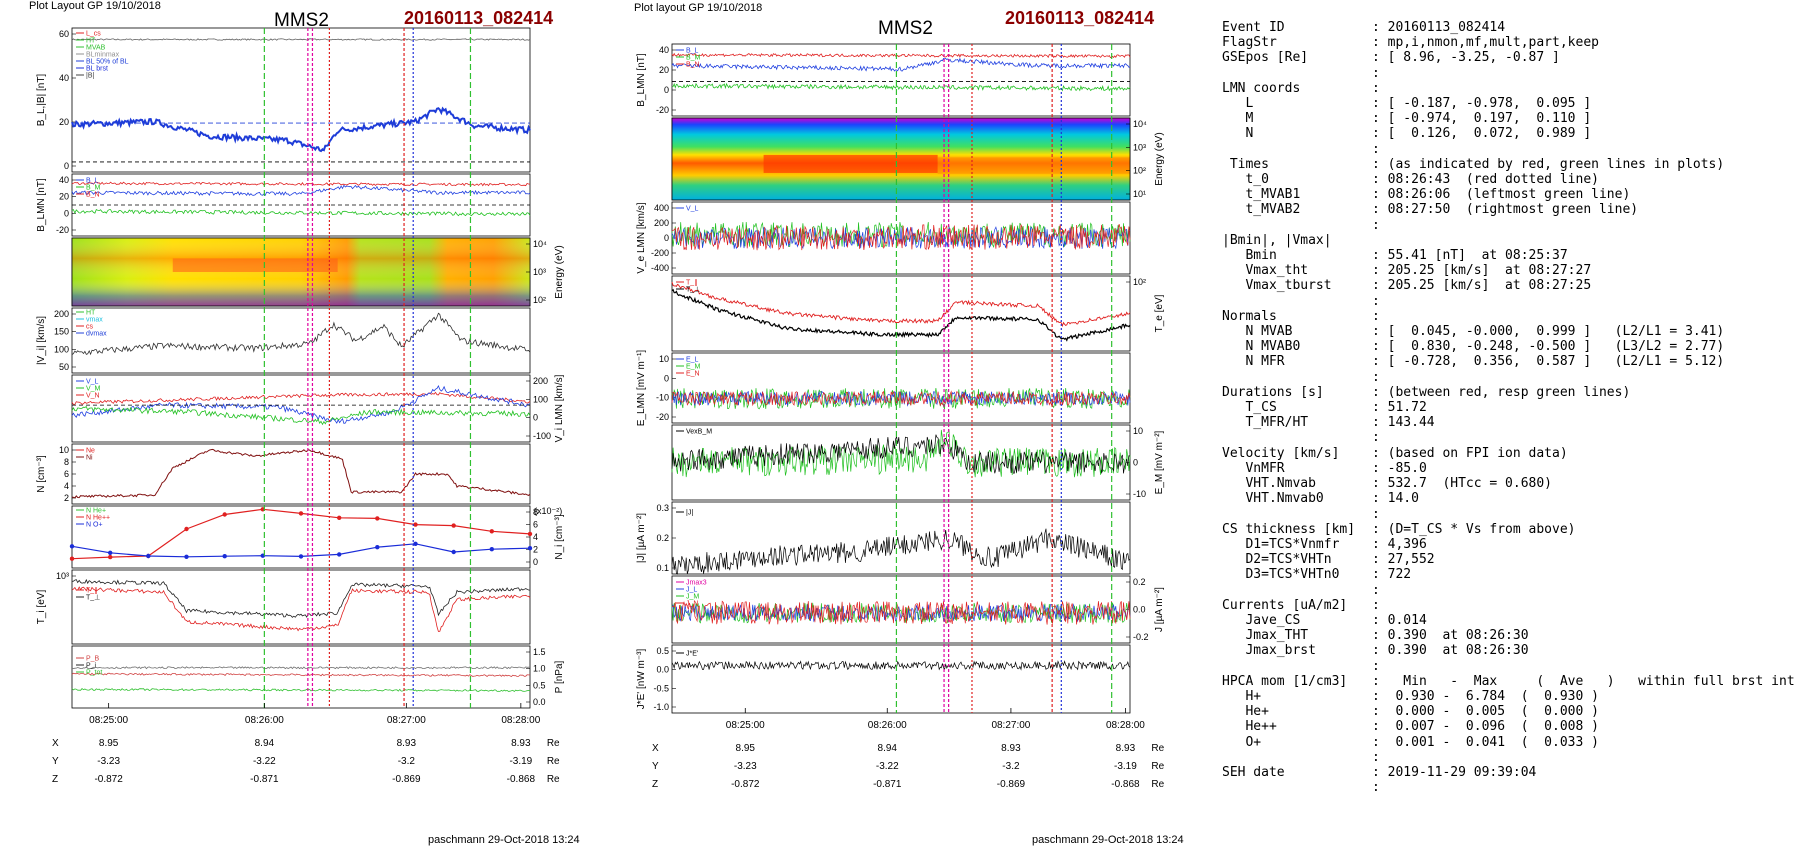 The height and width of the screenshot is (846, 1804). I want to click on legend-label: V_N, so click(93, 396).